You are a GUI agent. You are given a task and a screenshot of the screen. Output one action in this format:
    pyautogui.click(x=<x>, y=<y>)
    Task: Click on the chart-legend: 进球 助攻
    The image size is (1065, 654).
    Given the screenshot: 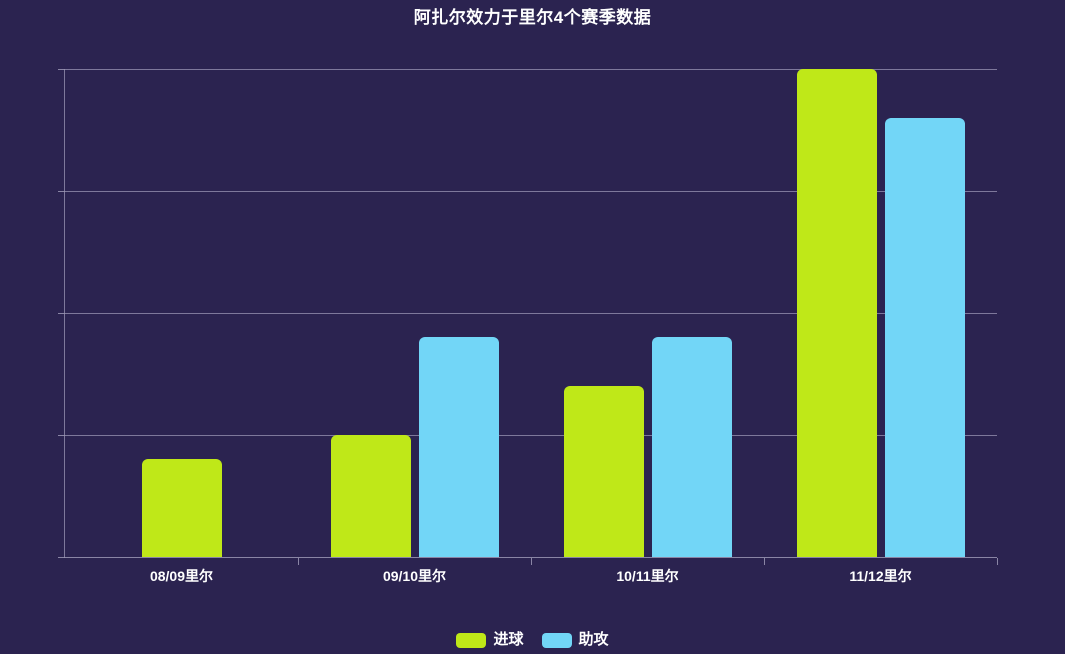 What is the action you would take?
    pyautogui.click(x=532, y=640)
    